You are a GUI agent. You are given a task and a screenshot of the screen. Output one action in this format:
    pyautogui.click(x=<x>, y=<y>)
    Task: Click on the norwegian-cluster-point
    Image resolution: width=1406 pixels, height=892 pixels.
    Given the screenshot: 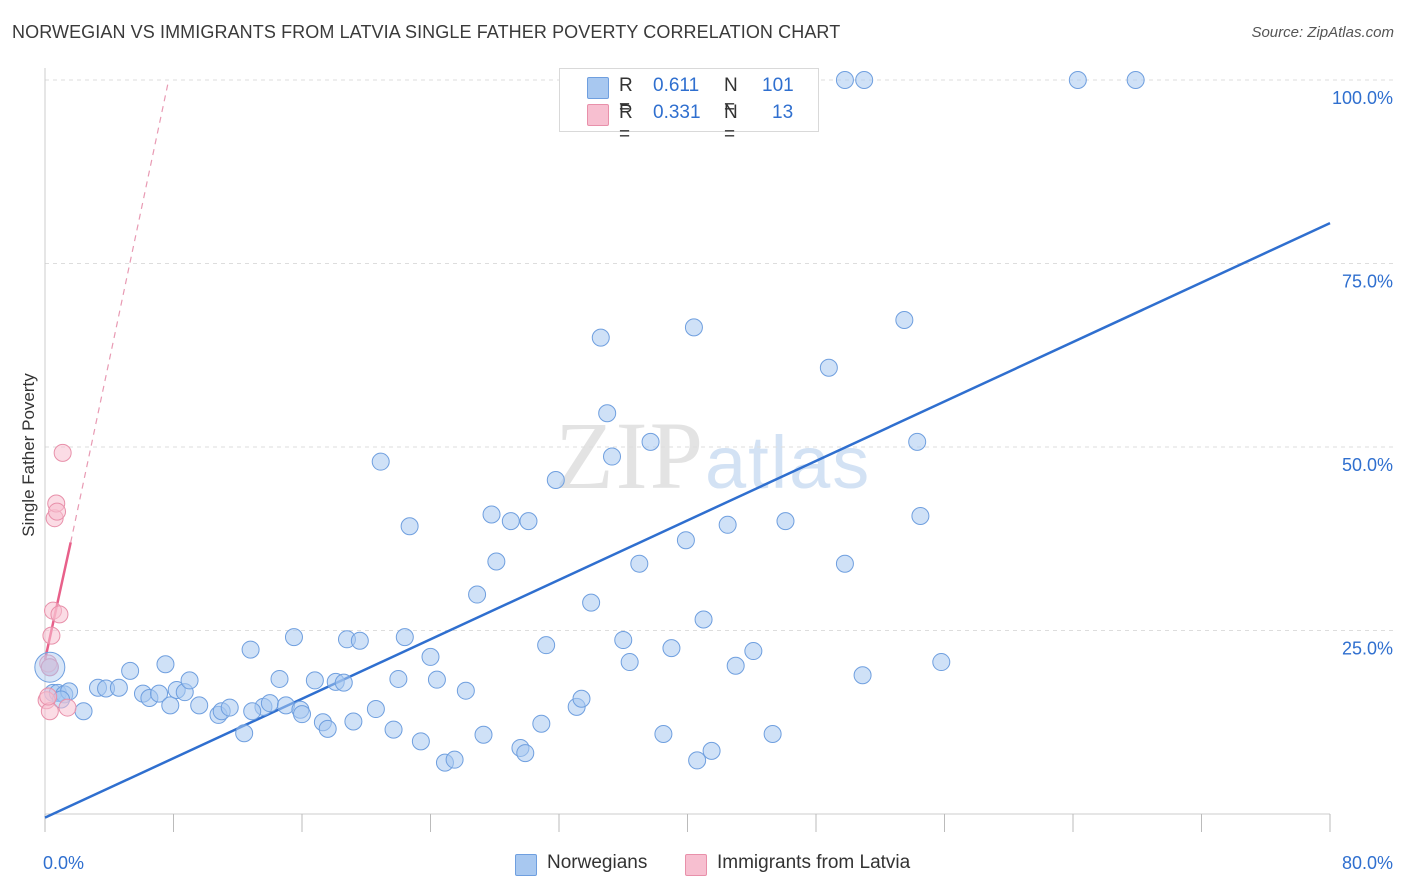 What is the action you would take?
    pyautogui.click(x=50, y=667)
    